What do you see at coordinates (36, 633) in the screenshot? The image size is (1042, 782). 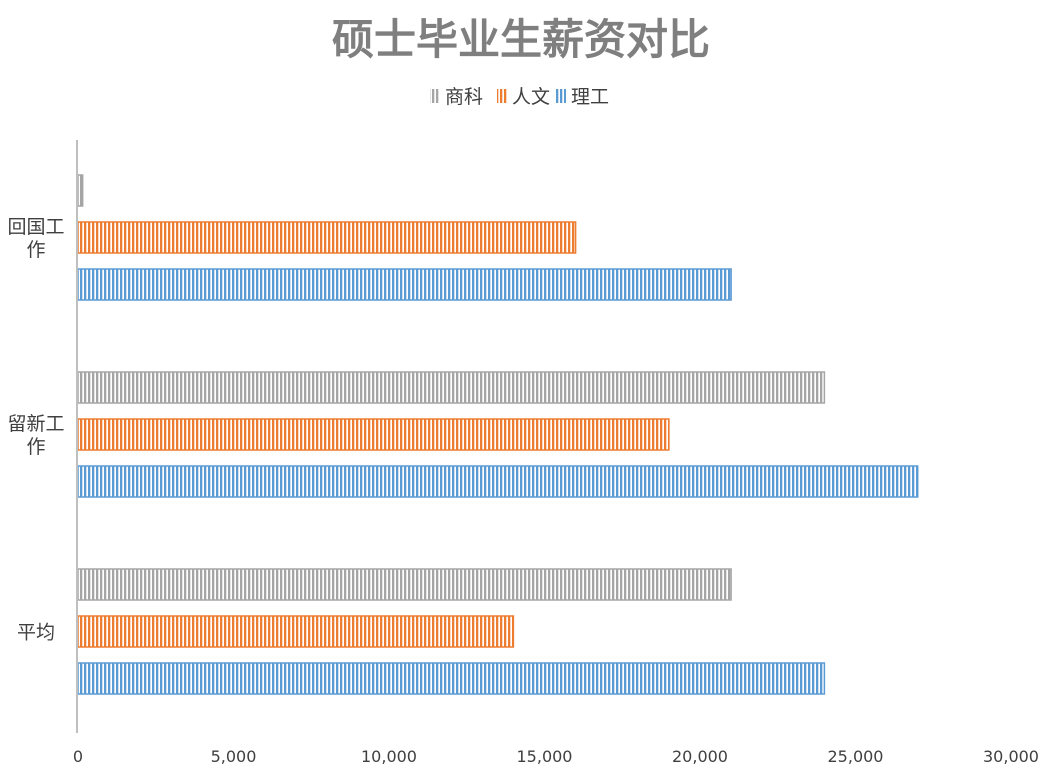 I see `category-label-2: 平均` at bounding box center [36, 633].